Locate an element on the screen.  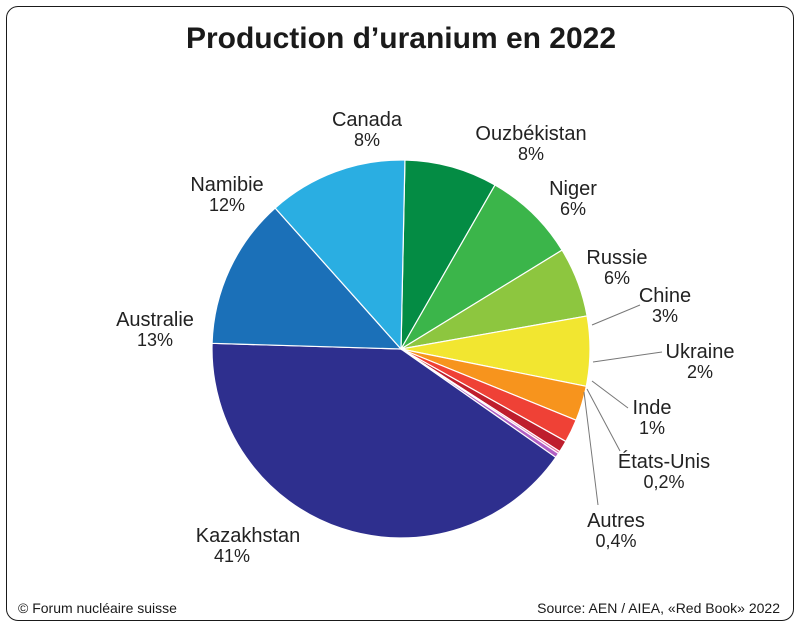
slice-label-australie: Australie is located at coordinates (155, 320).